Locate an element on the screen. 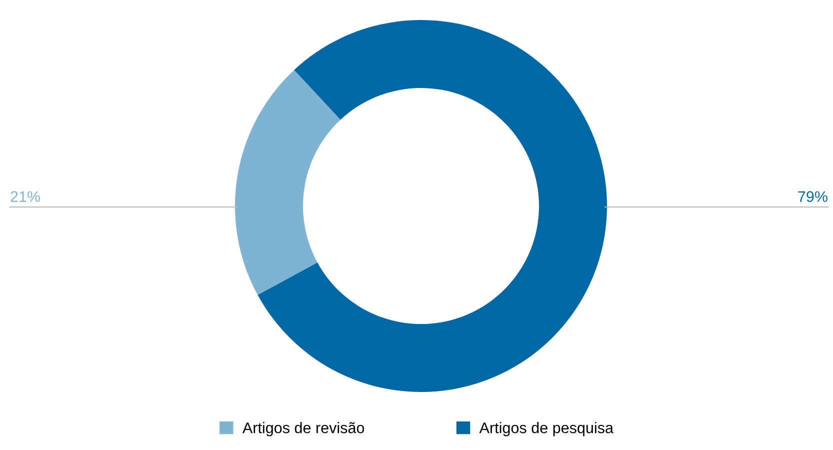 The height and width of the screenshot is (450, 833). donut-slice is located at coordinates (288, 183).